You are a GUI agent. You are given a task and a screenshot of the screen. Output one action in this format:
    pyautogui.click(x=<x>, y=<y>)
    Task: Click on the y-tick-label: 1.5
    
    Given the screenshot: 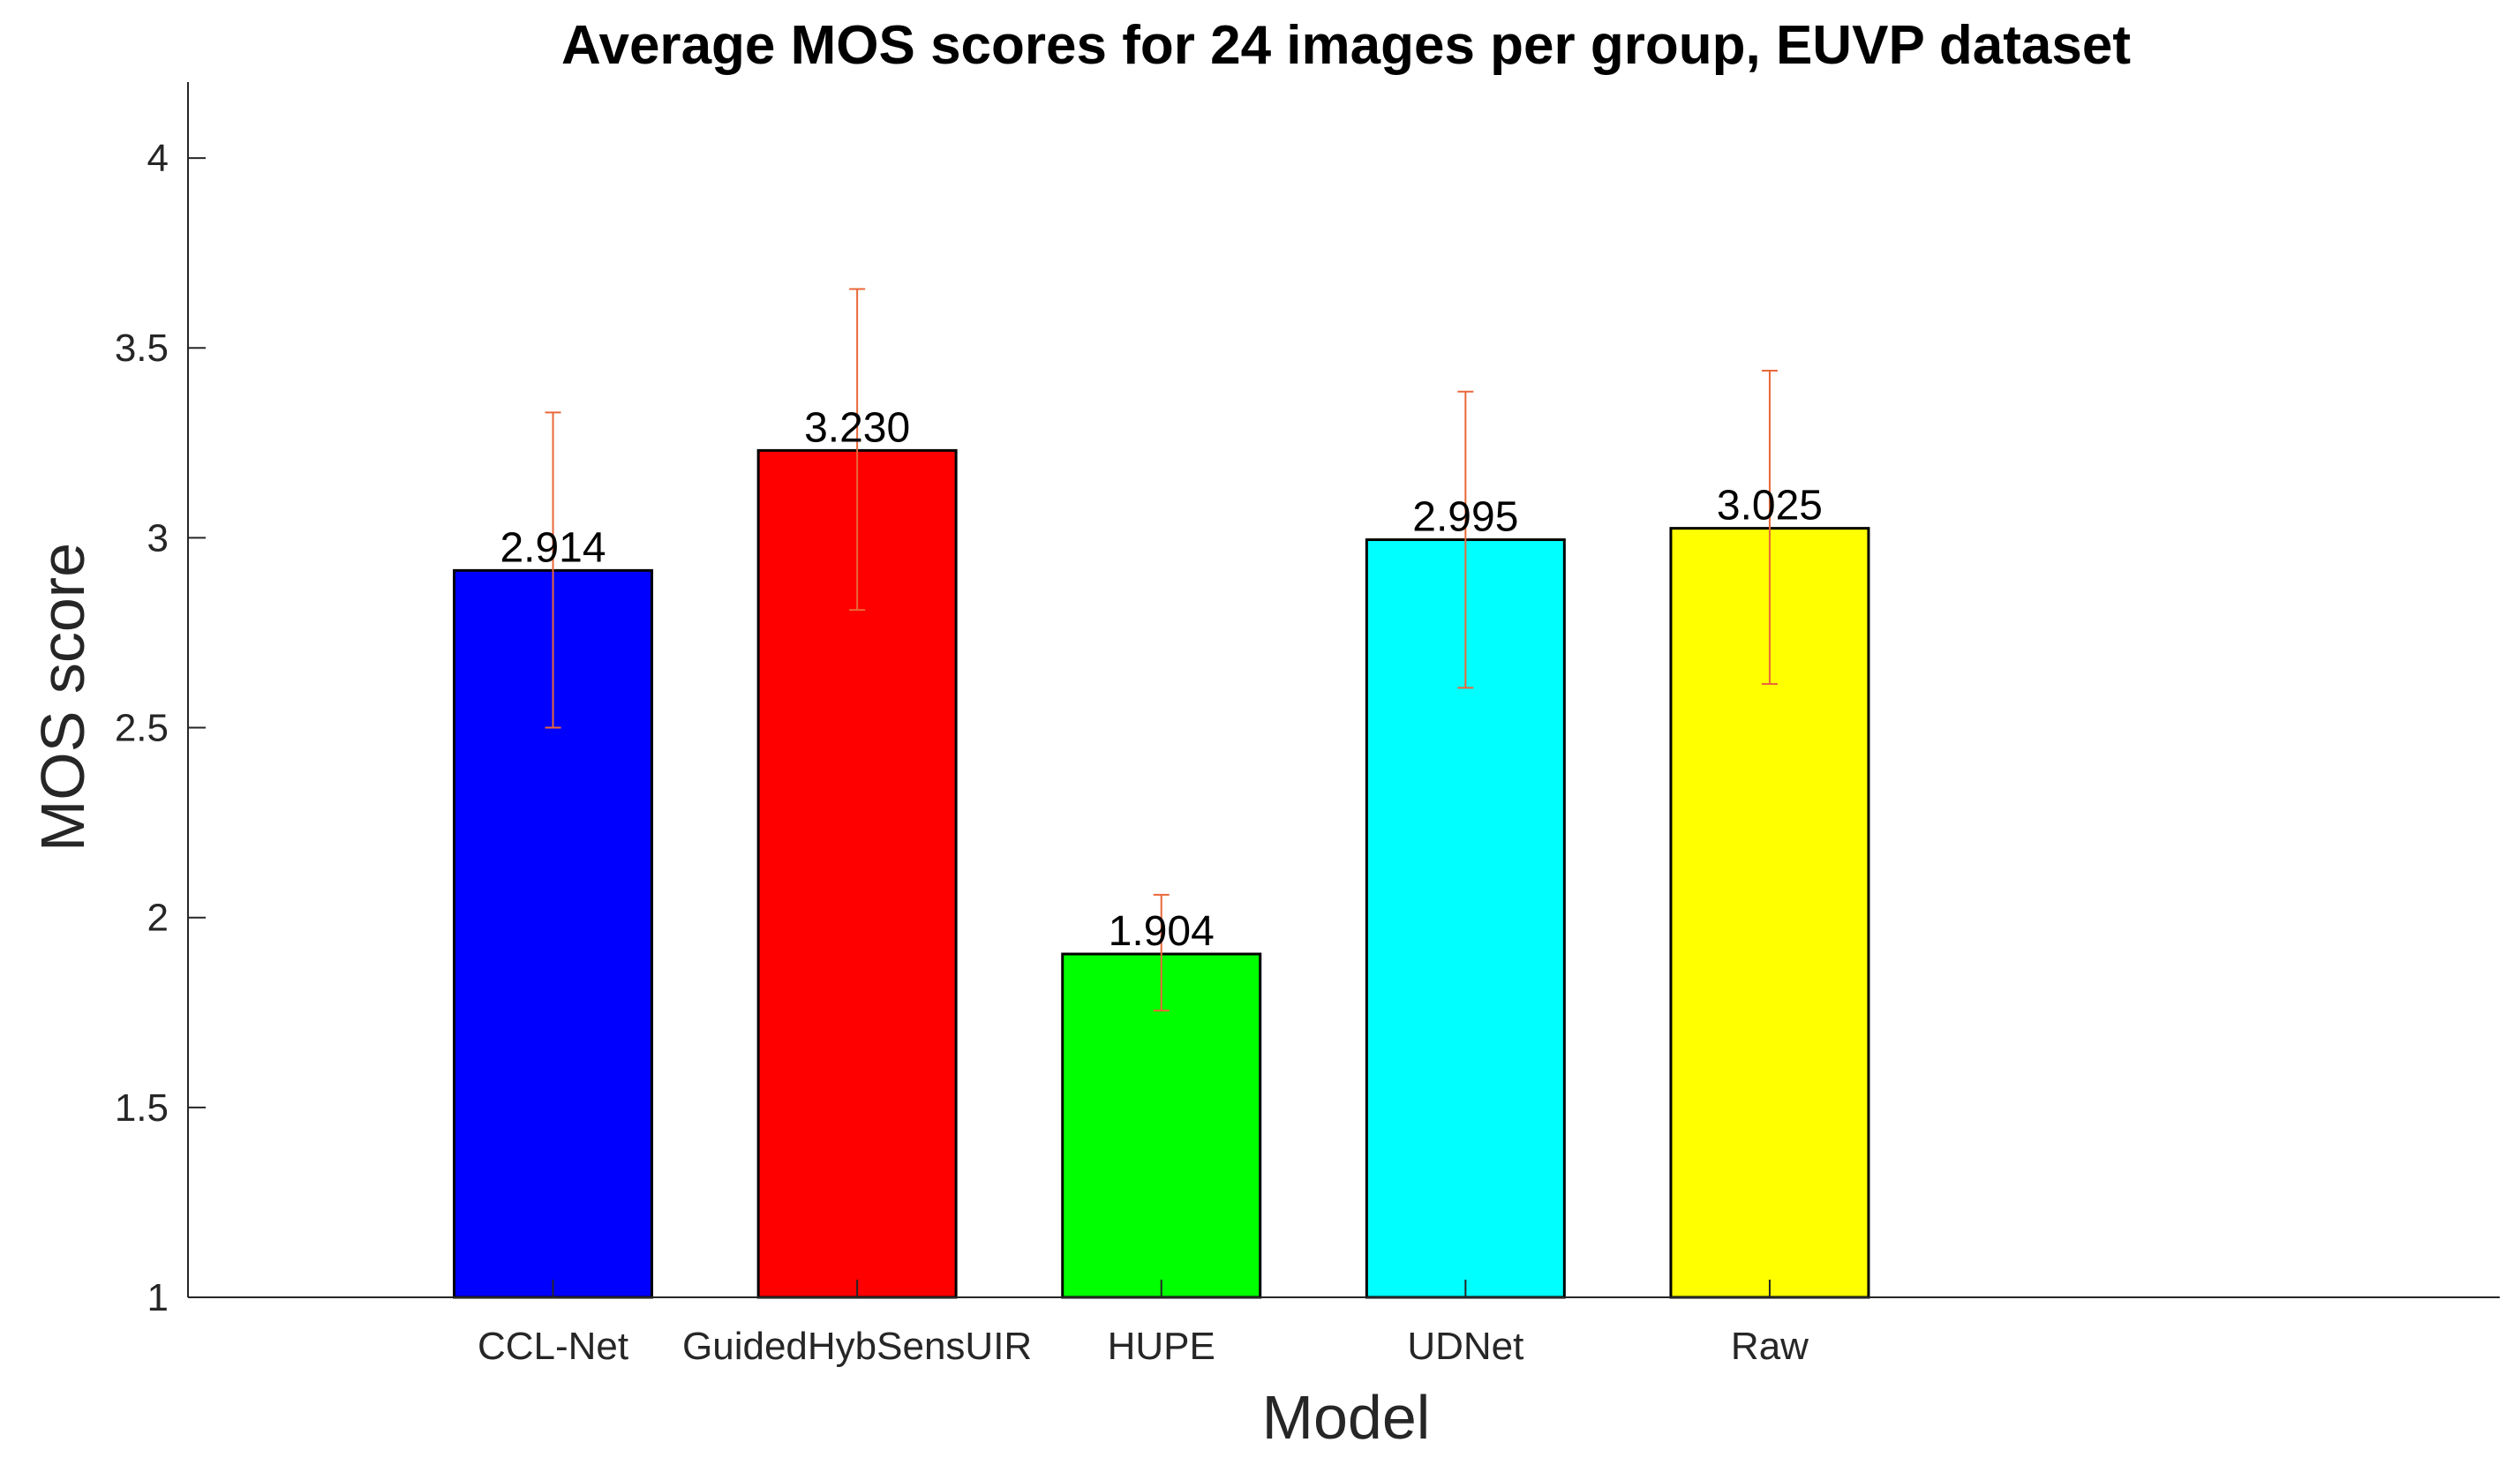 What is the action you would take?
    pyautogui.click(x=142, y=1108)
    